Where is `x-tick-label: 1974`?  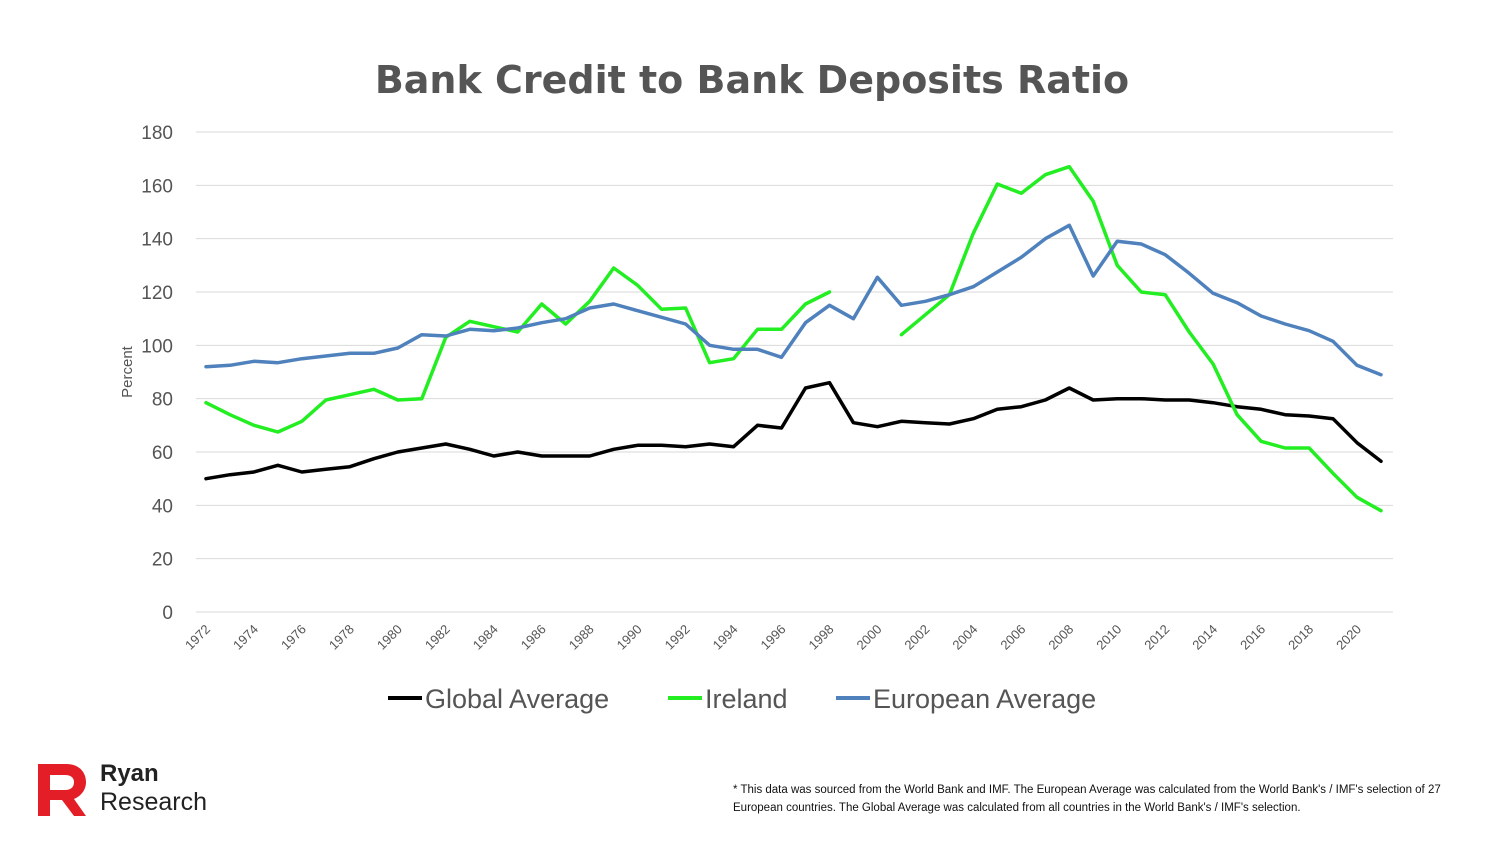
x-tick-label: 1974 is located at coordinates (245, 637).